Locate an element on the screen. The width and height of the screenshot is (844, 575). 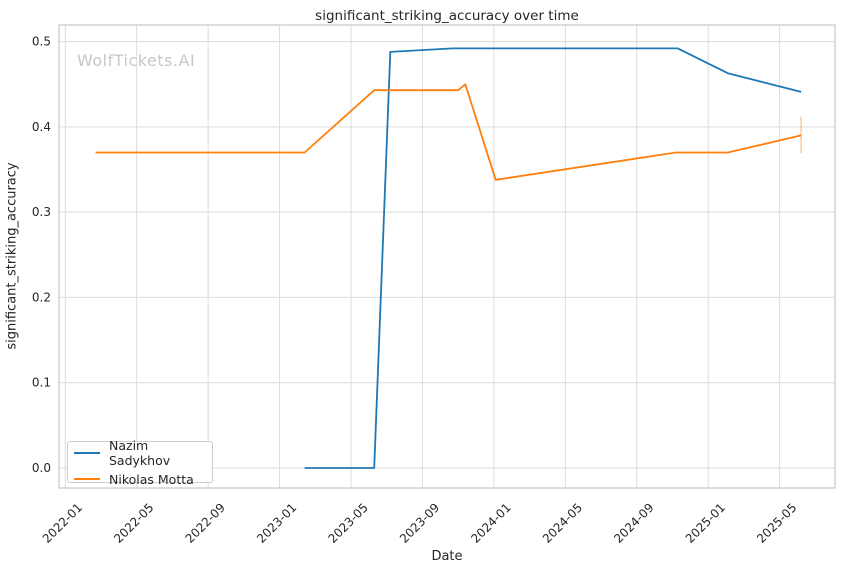
watermark: WolfTickets.AI is located at coordinates (136, 60).